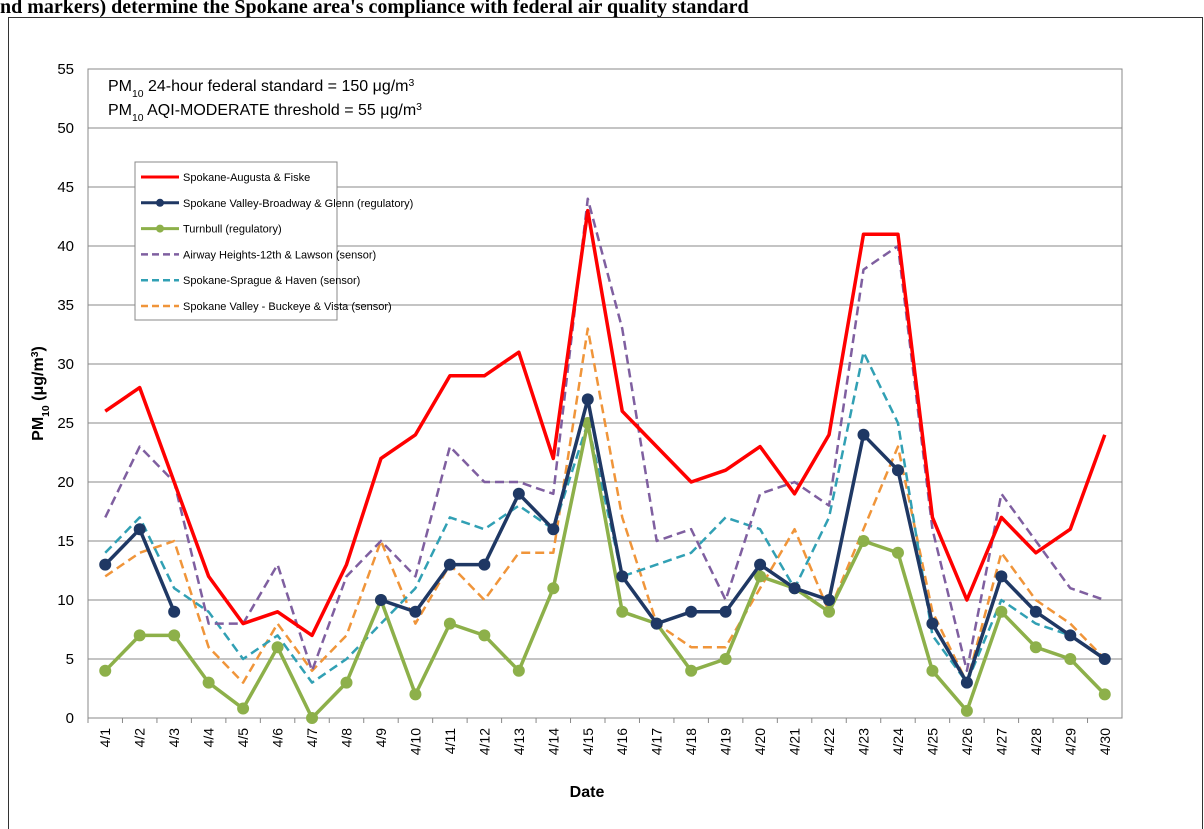 The width and height of the screenshot is (1204, 829). What do you see at coordinates (278, 738) in the screenshot?
I see `x-tick-label: 4/6` at bounding box center [278, 738].